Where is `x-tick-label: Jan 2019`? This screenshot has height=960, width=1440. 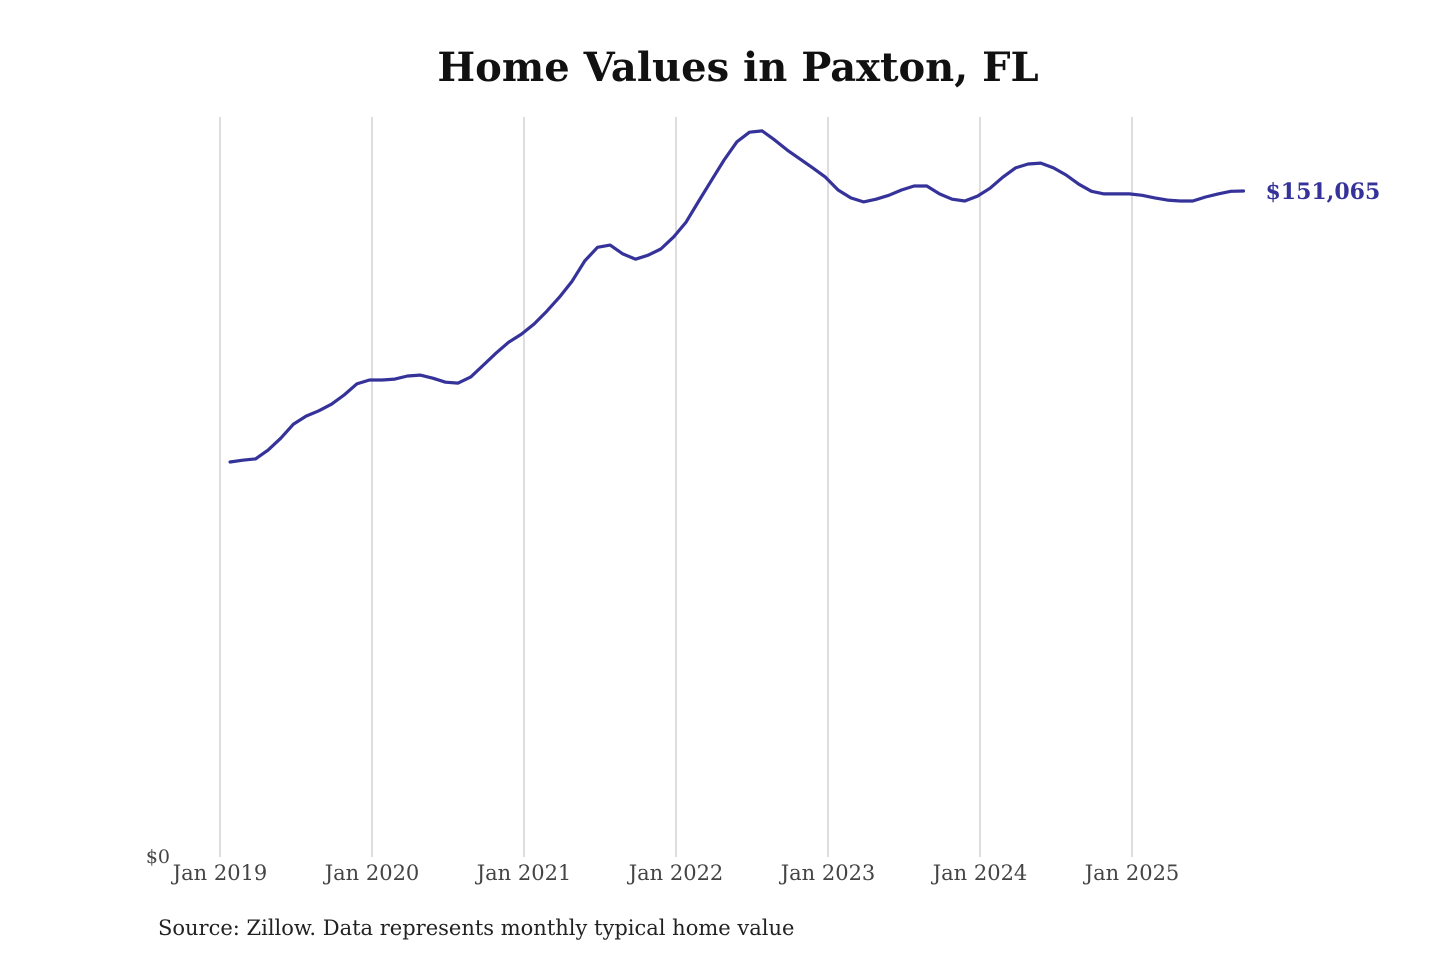
x-tick-label: Jan 2019 is located at coordinates (219, 873).